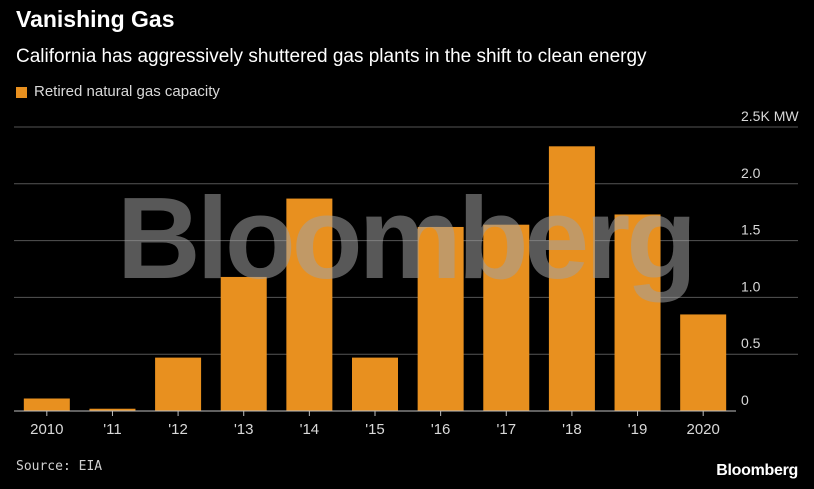 The image size is (814, 489). I want to click on x-tick-label: '17, so click(506, 429).